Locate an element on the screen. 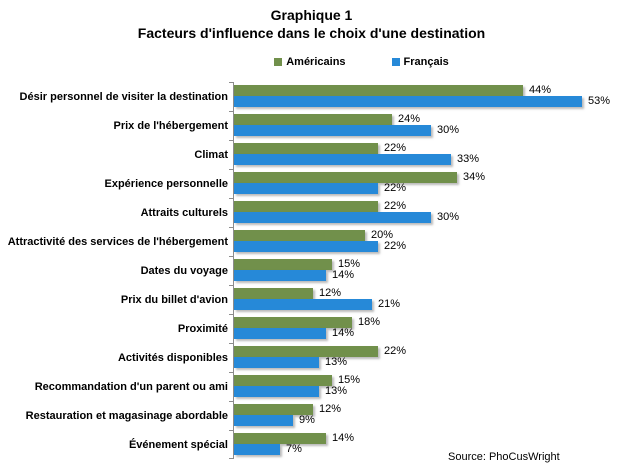  chart-row: Recommandation d'un parent ou ami 15% 13% is located at coordinates (311, 386).